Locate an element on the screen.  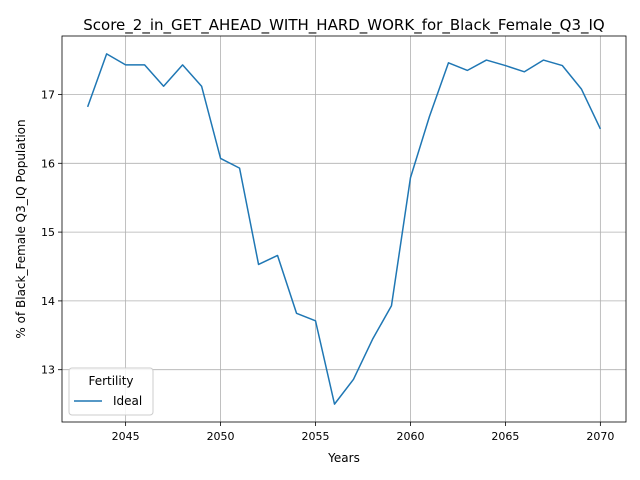
y-tick-label: 16 is located at coordinates (48, 163).